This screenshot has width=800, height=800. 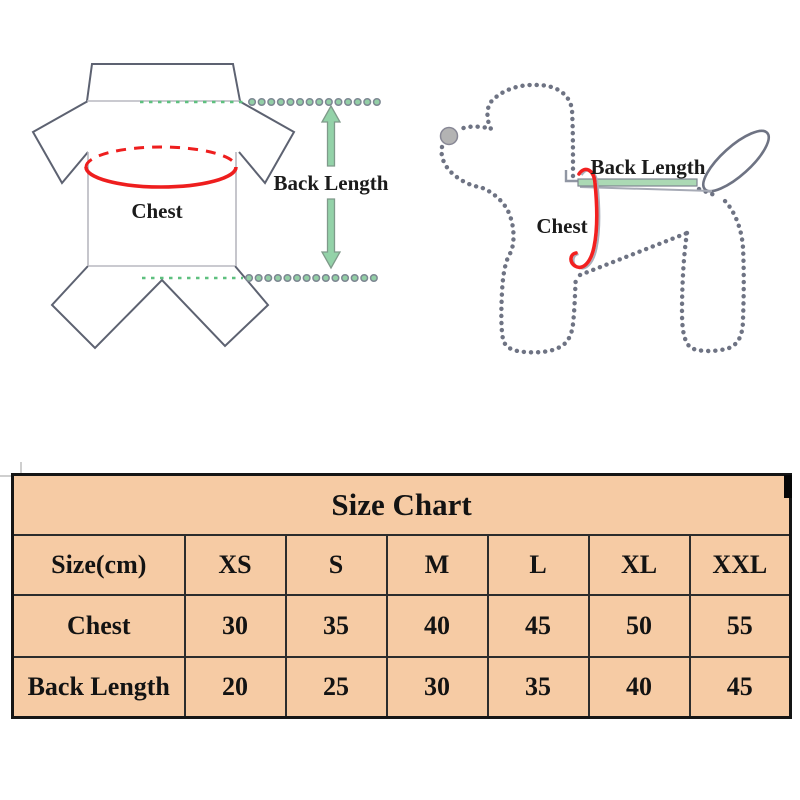 I want to click on dog-nose, so click(x=449, y=136).